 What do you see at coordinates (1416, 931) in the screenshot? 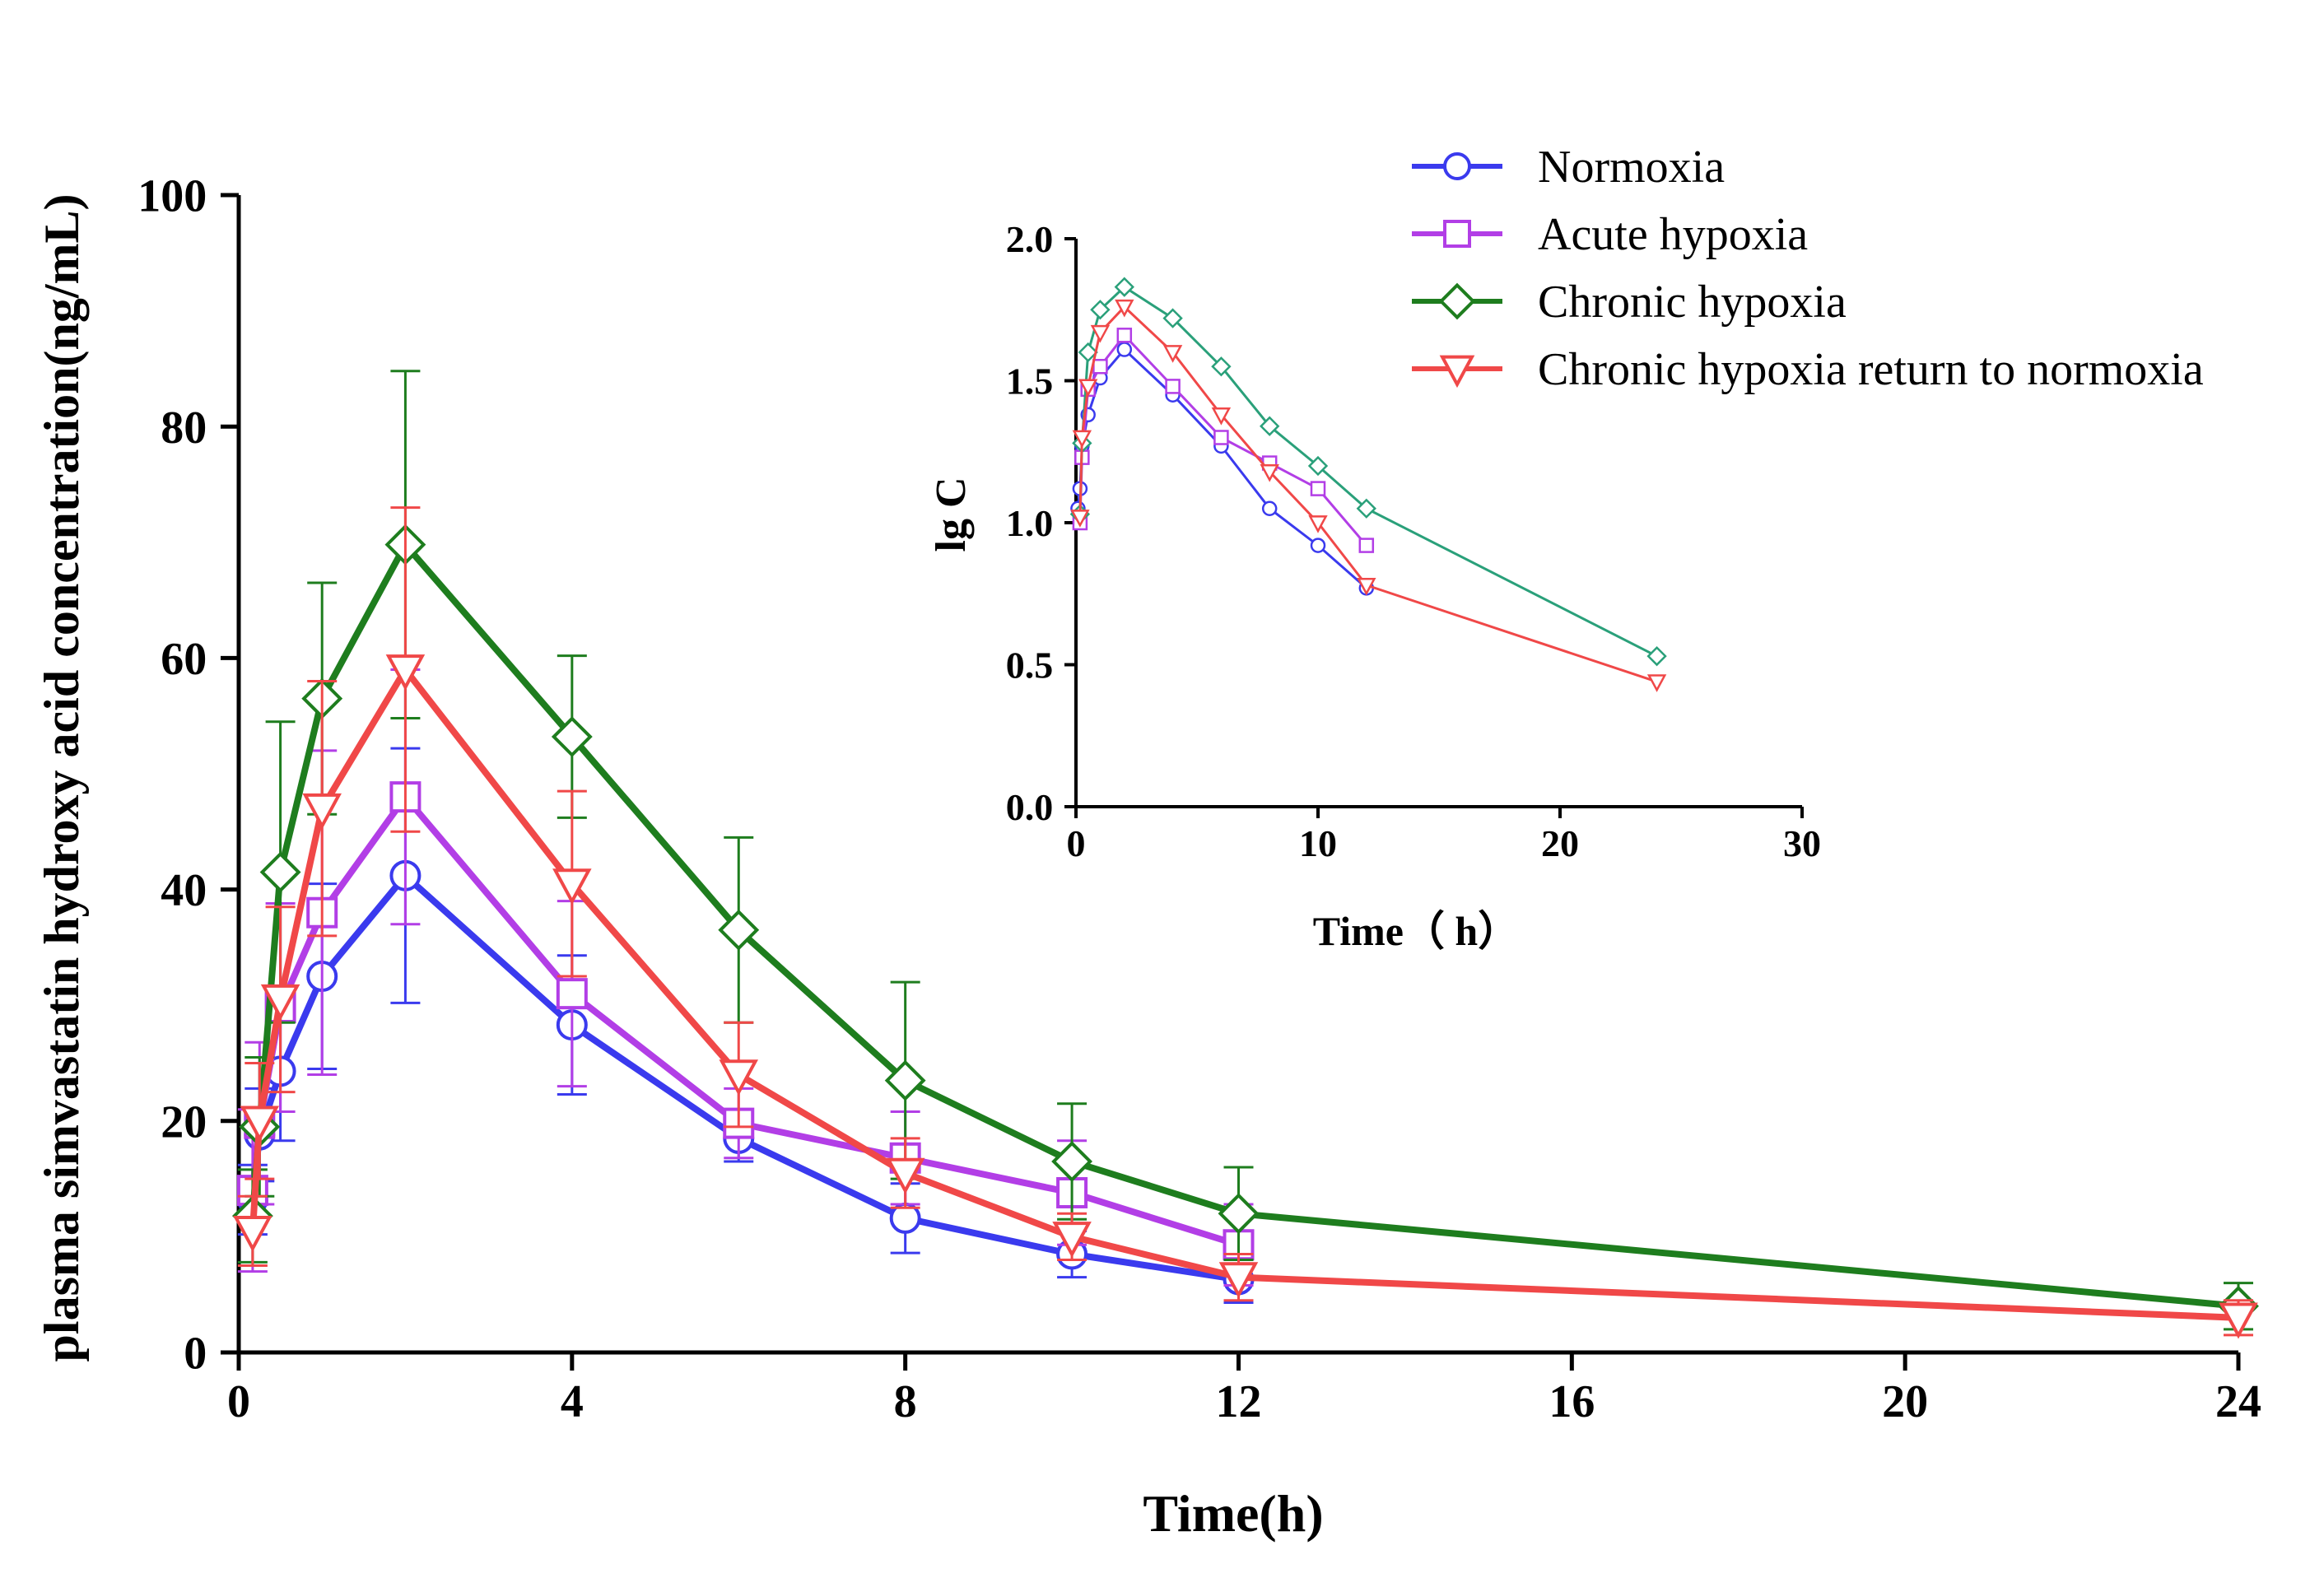
I see `inset-x-axis-label: Time（ h）` at bounding box center [1416, 931].